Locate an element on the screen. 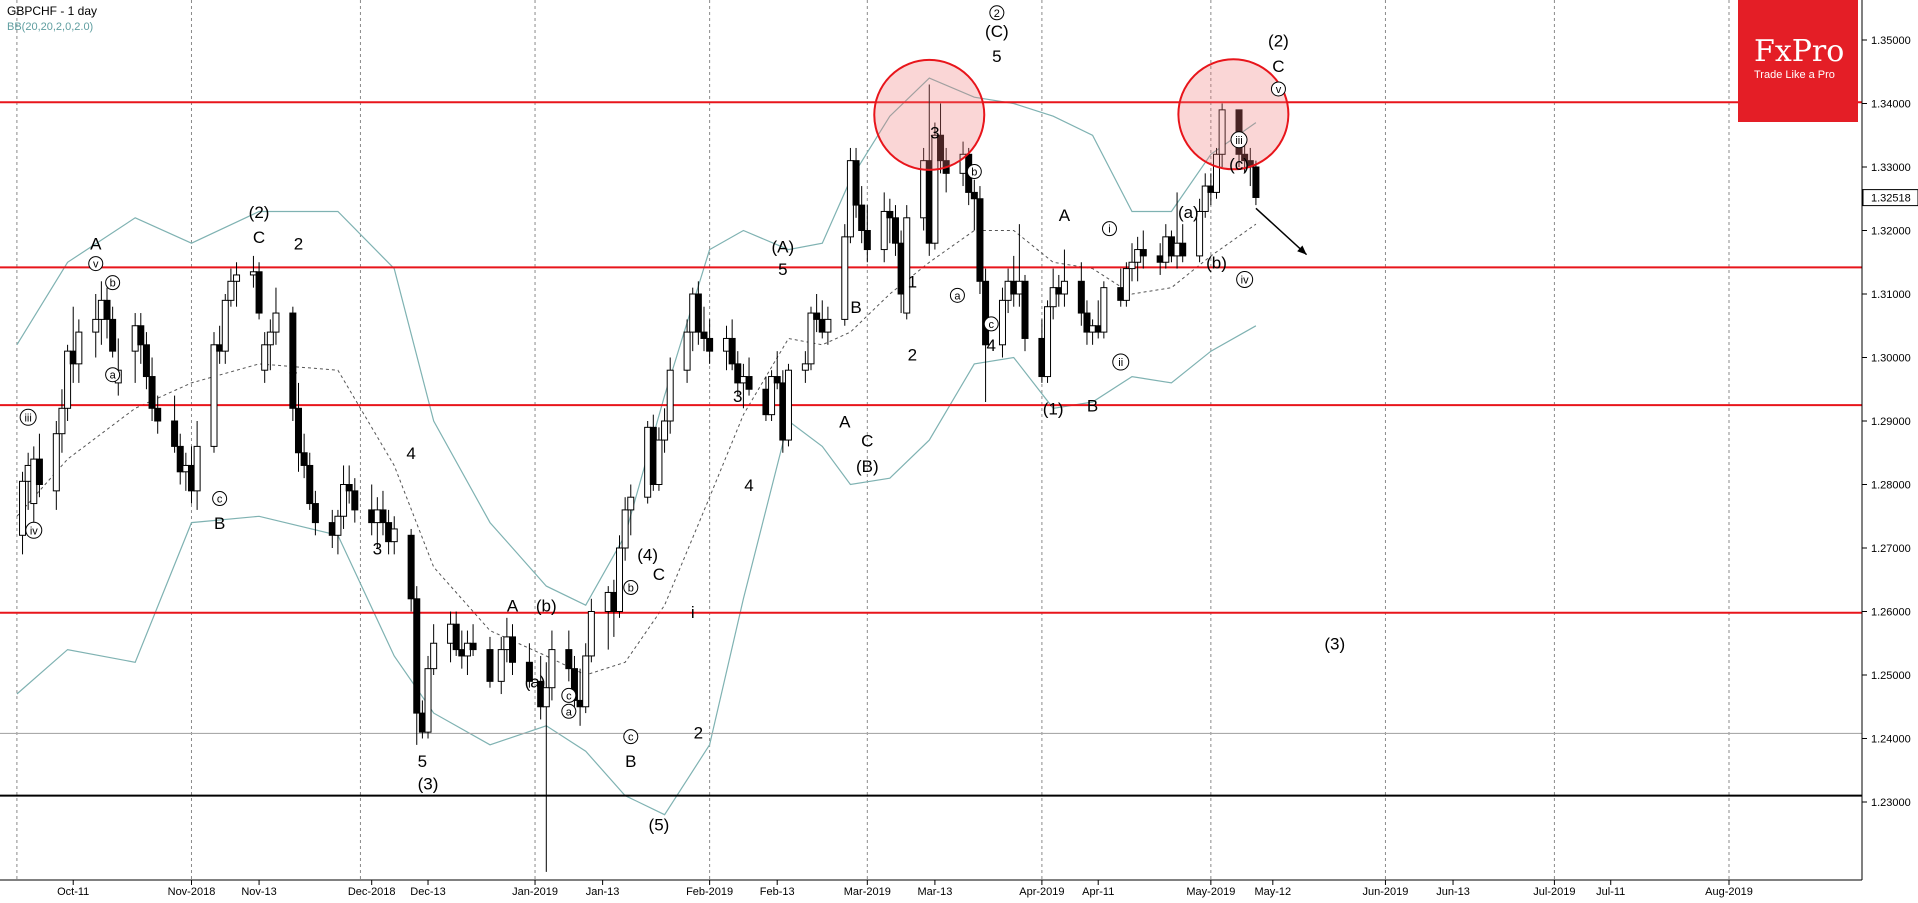  wave-label: v is located at coordinates (1279, 90).